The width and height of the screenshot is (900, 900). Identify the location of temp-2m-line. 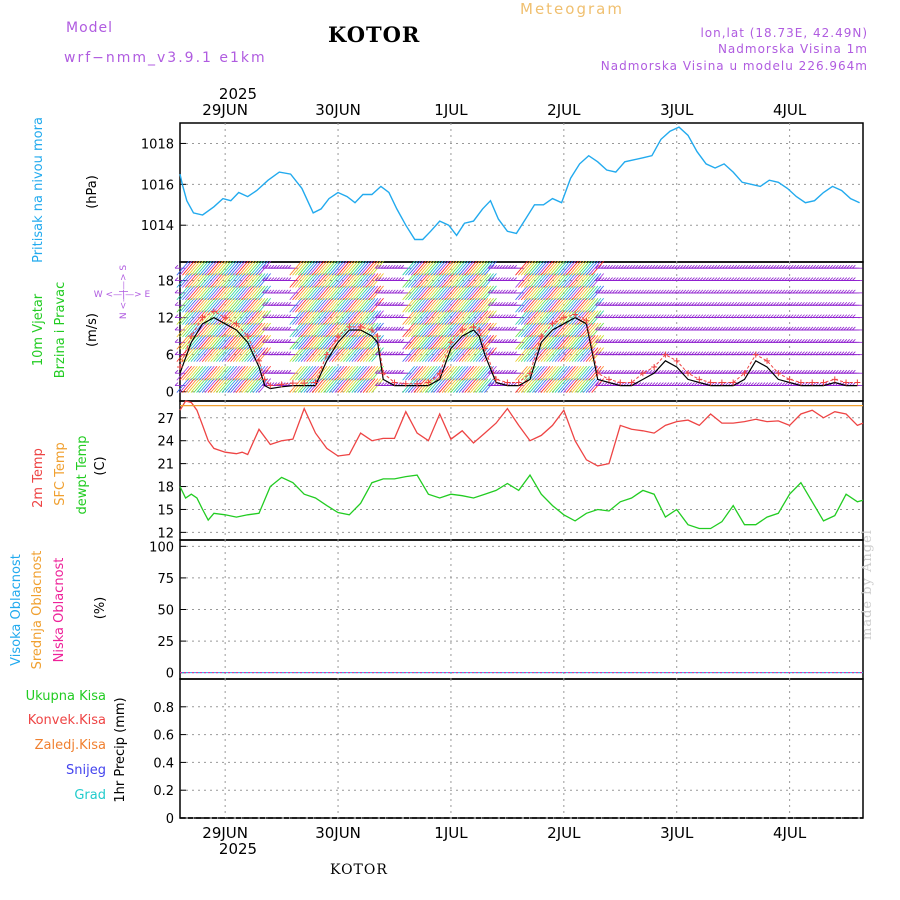
(521, 433).